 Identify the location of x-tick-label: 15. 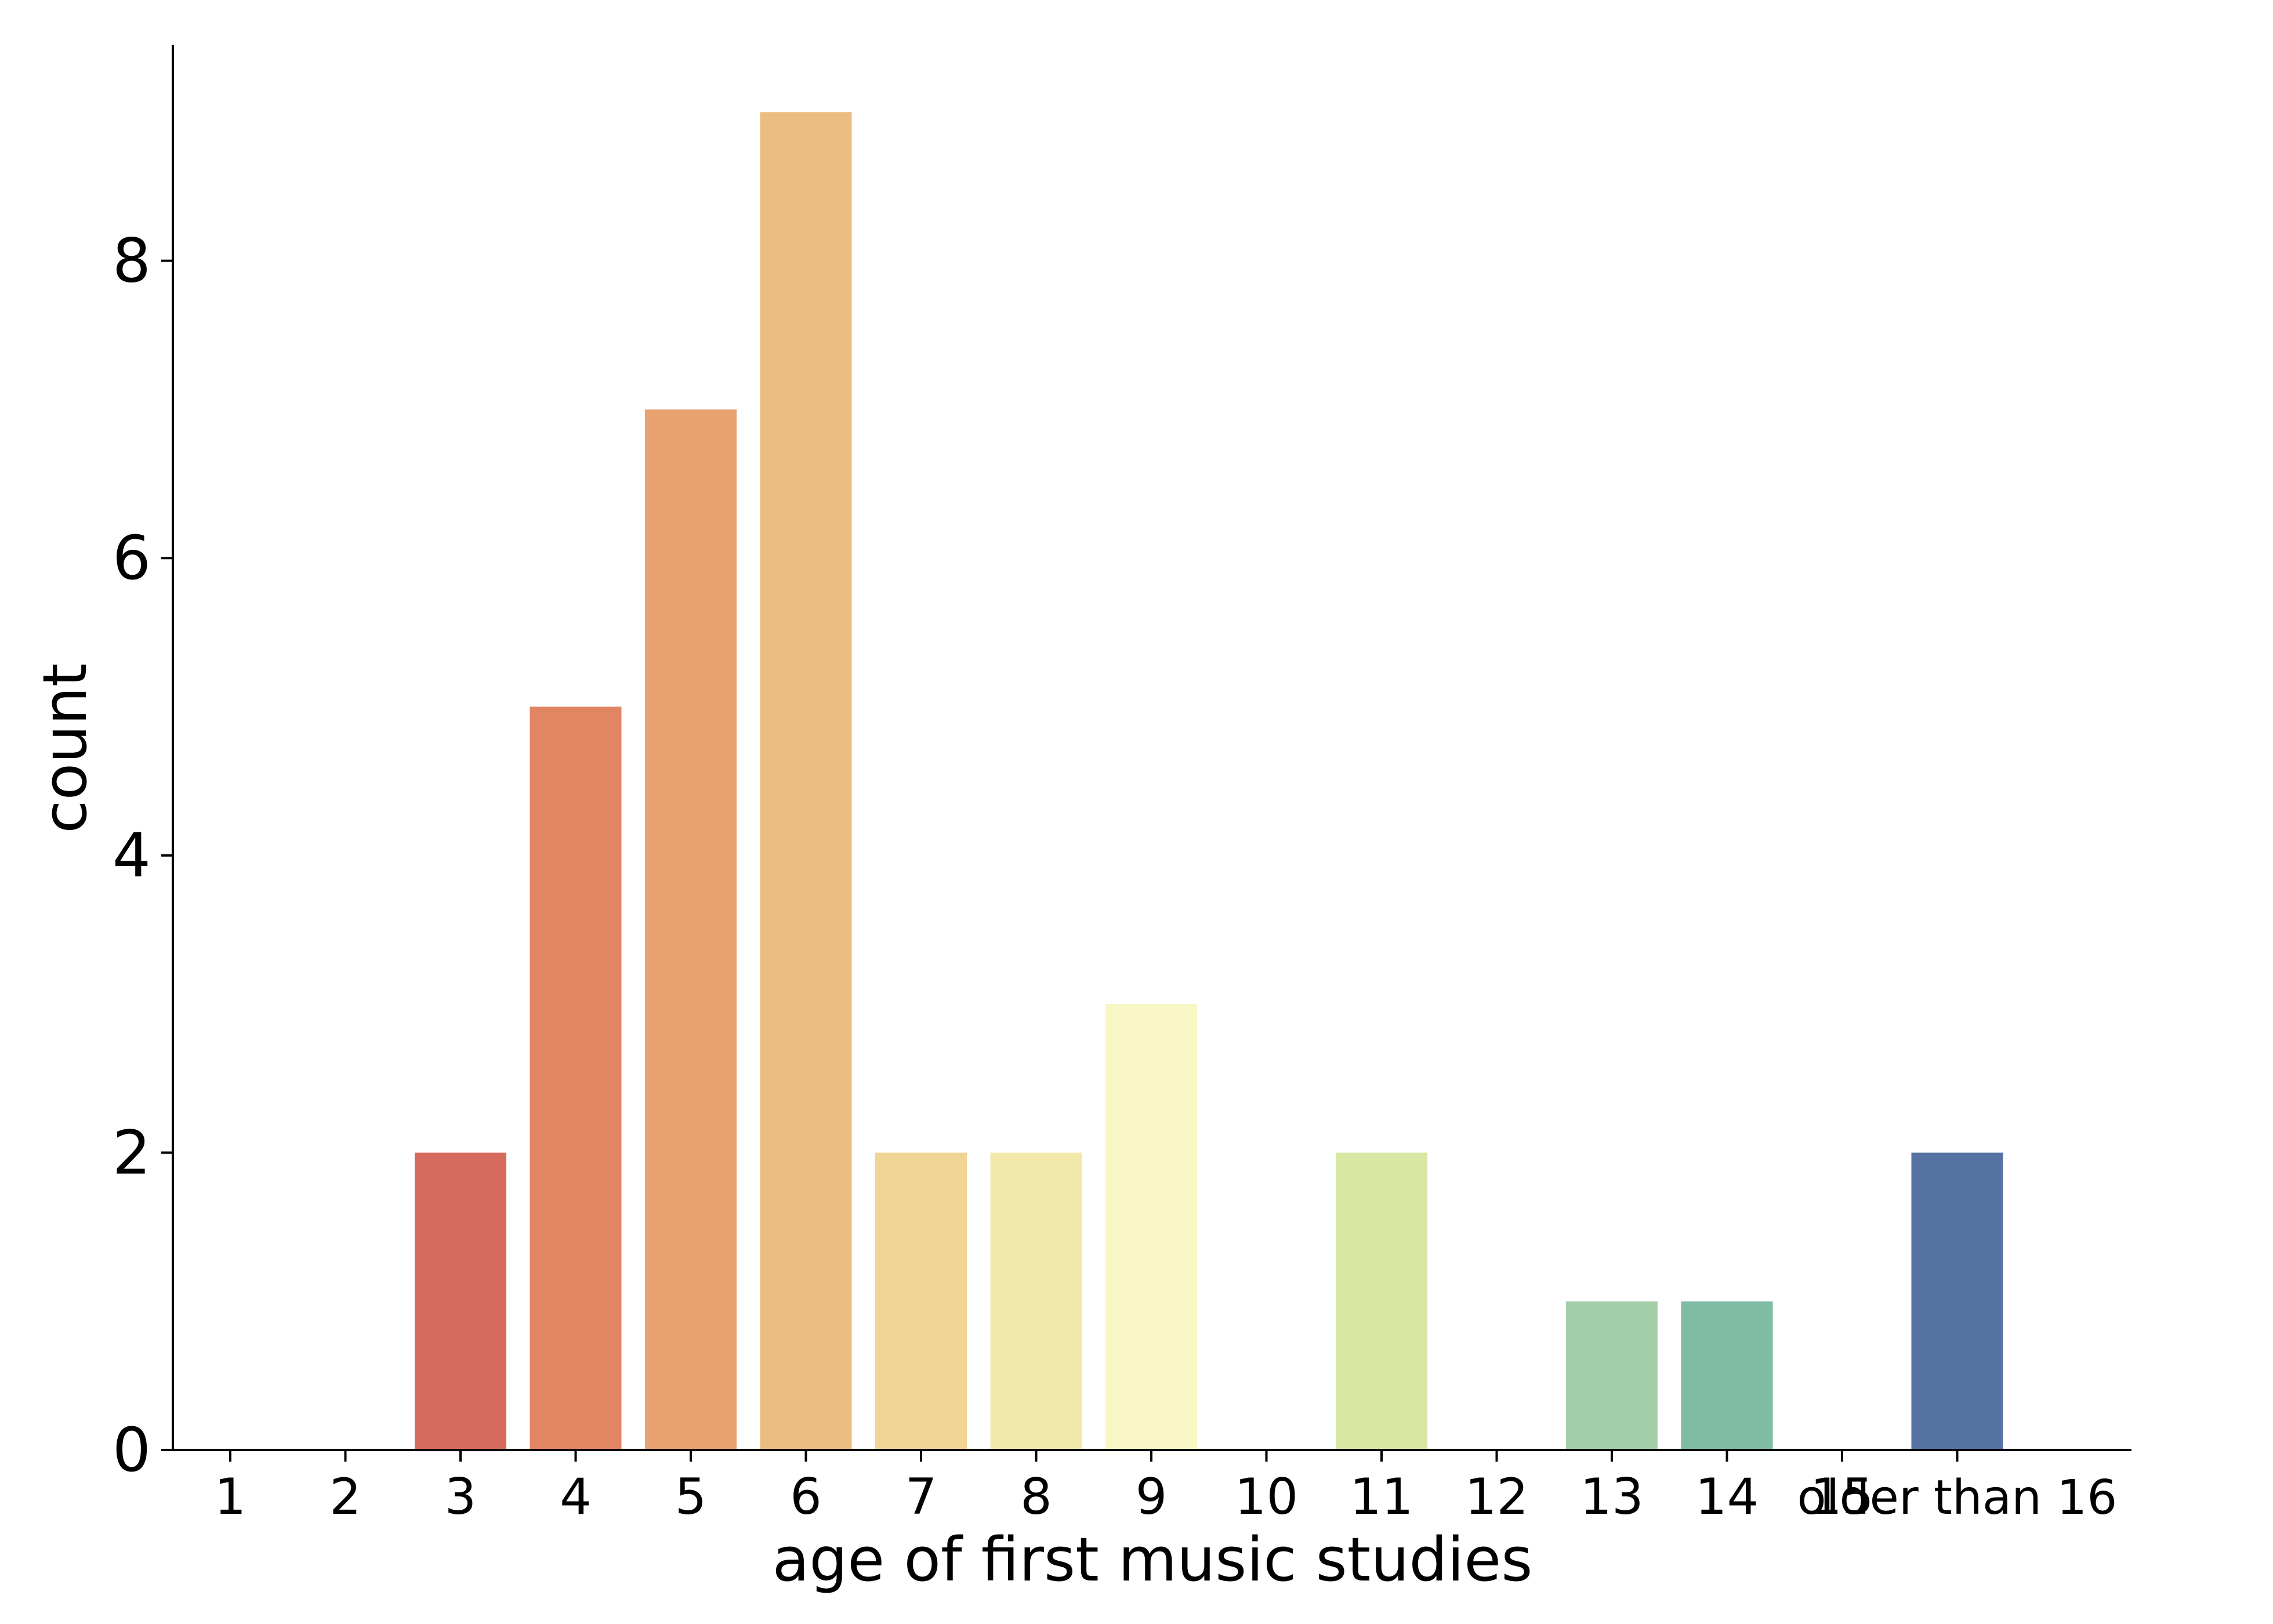
(1841, 1497).